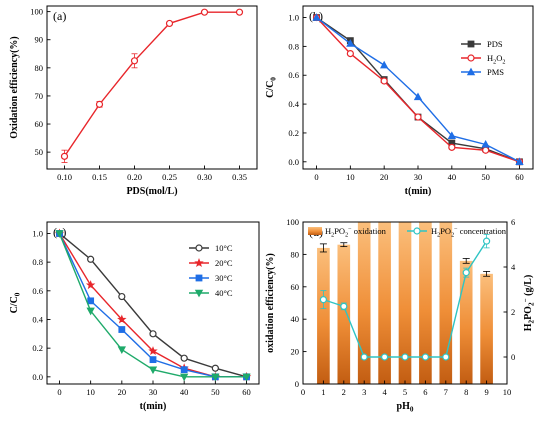 This screenshot has height=432, width=550. I want to click on y-tick-label: 20, so click(295, 352).